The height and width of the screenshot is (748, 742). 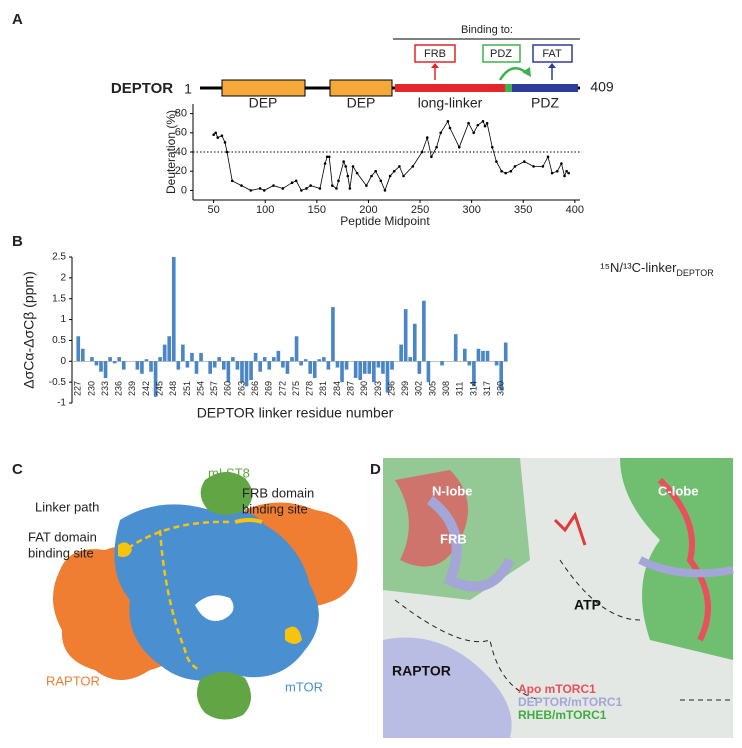 I want to click on frb-label: FRB domain, so click(x=278, y=492).